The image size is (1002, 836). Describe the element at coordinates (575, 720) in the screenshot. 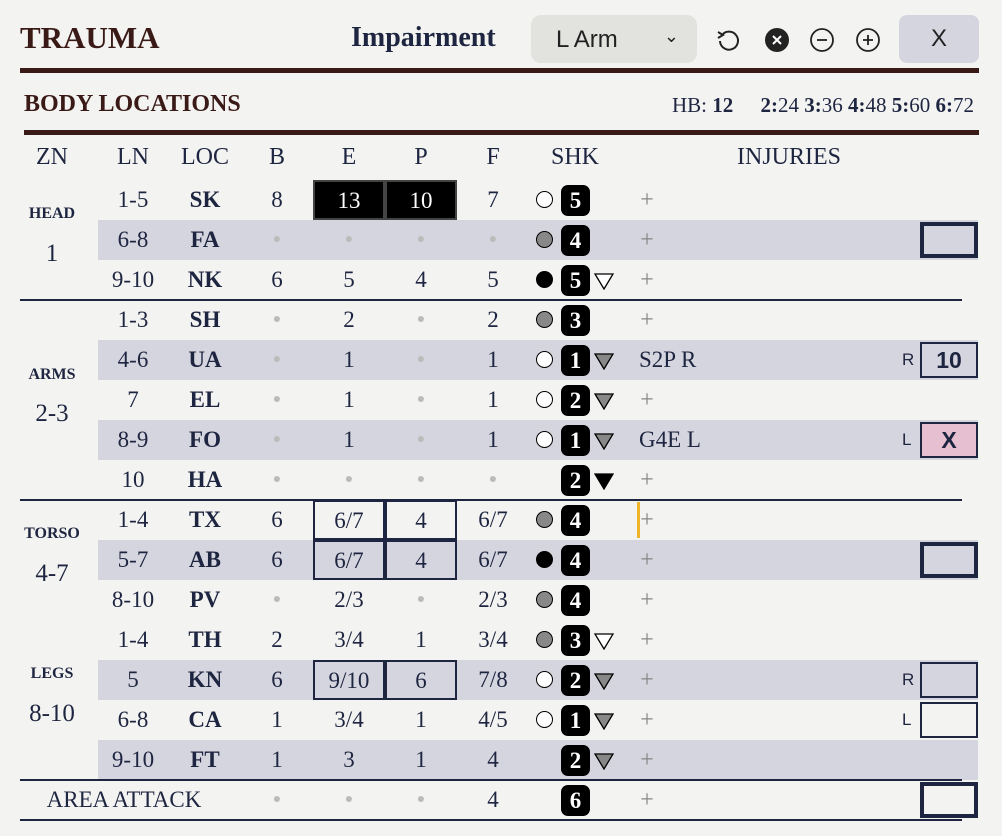

I see `shock-badge: 1` at that location.